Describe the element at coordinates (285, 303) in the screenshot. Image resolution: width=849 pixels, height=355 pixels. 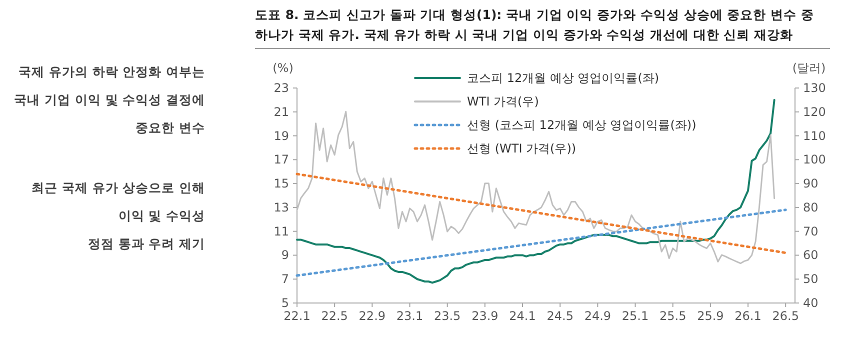
I see `y-tick-label: 5` at that location.